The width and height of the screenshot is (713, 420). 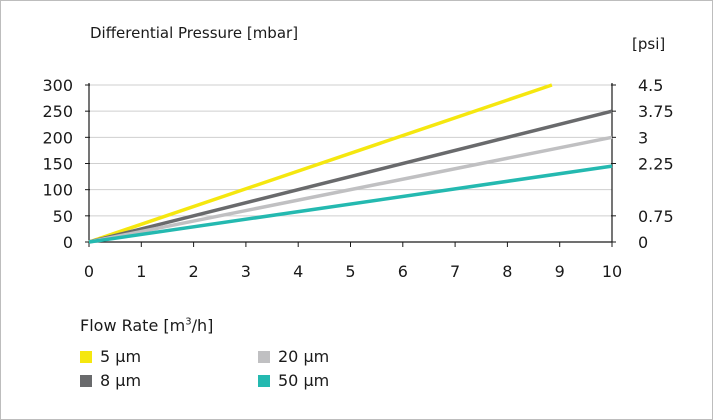 I want to click on right-tick-label: 0.75, so click(x=656, y=216).